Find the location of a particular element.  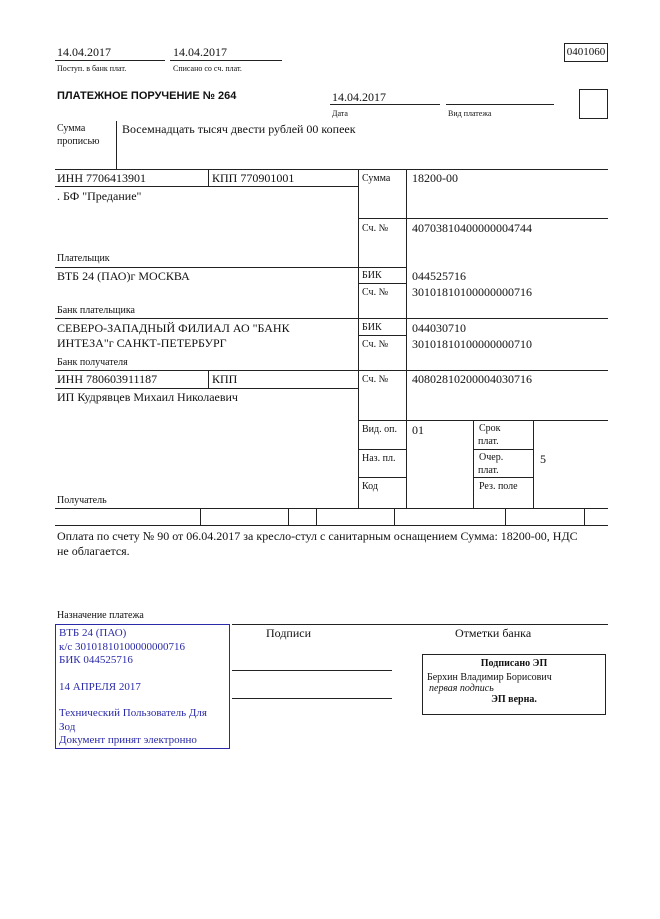

form-code: 0401060 is located at coordinates (586, 52).